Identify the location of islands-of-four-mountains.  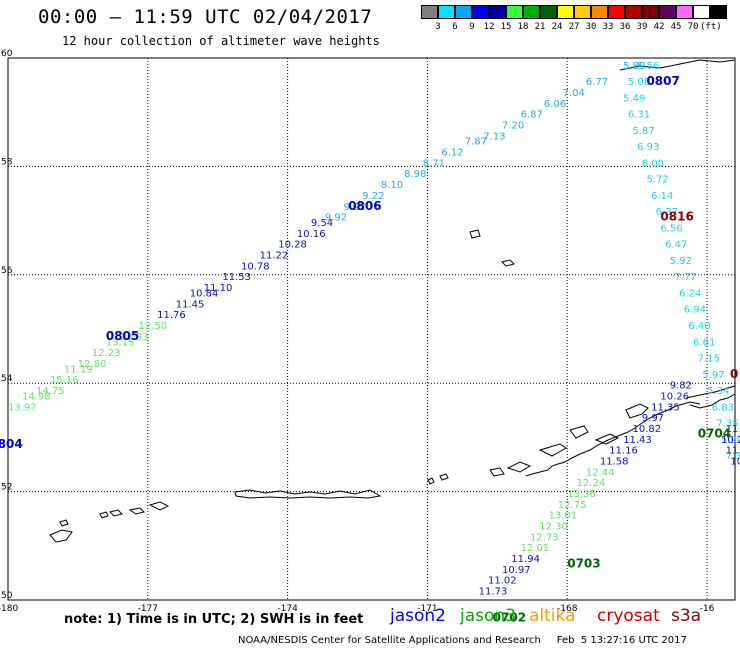
(438, 479).